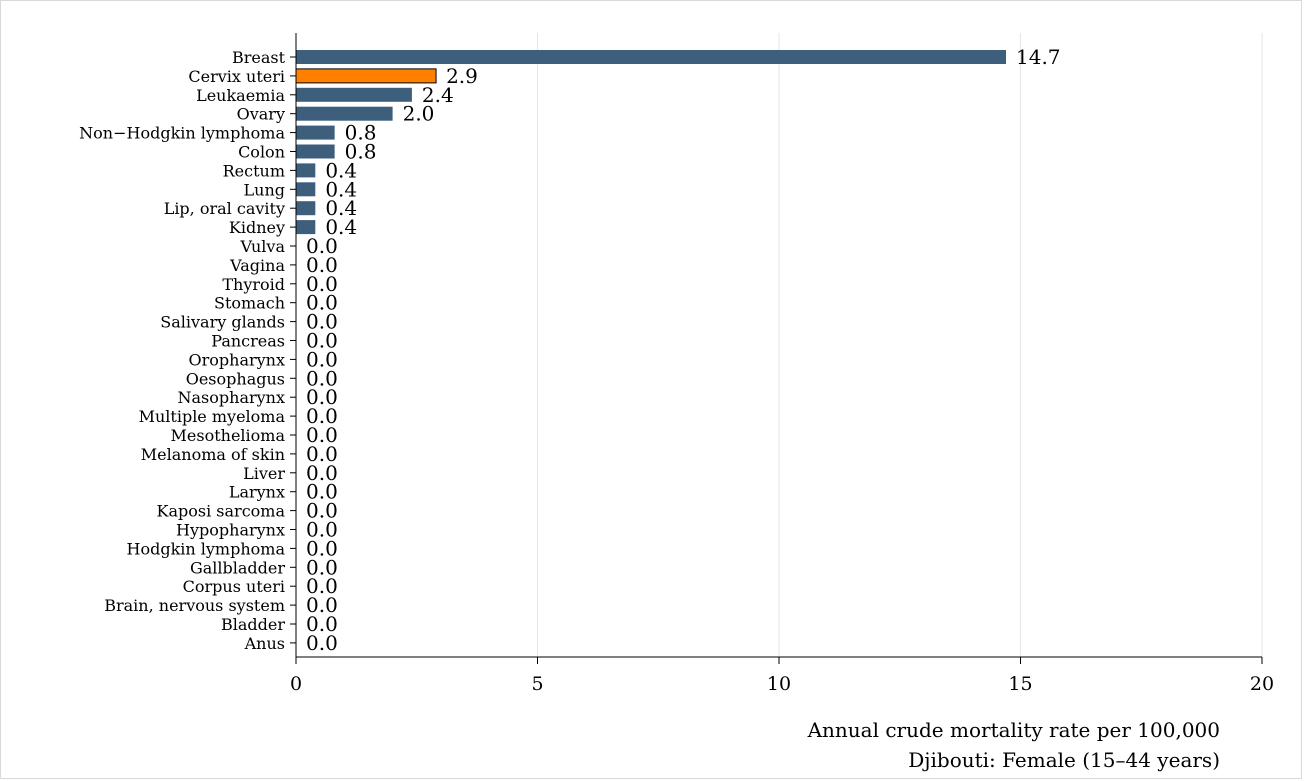 The image size is (1304, 781). I want to click on value-label: 2.0, so click(419, 114).